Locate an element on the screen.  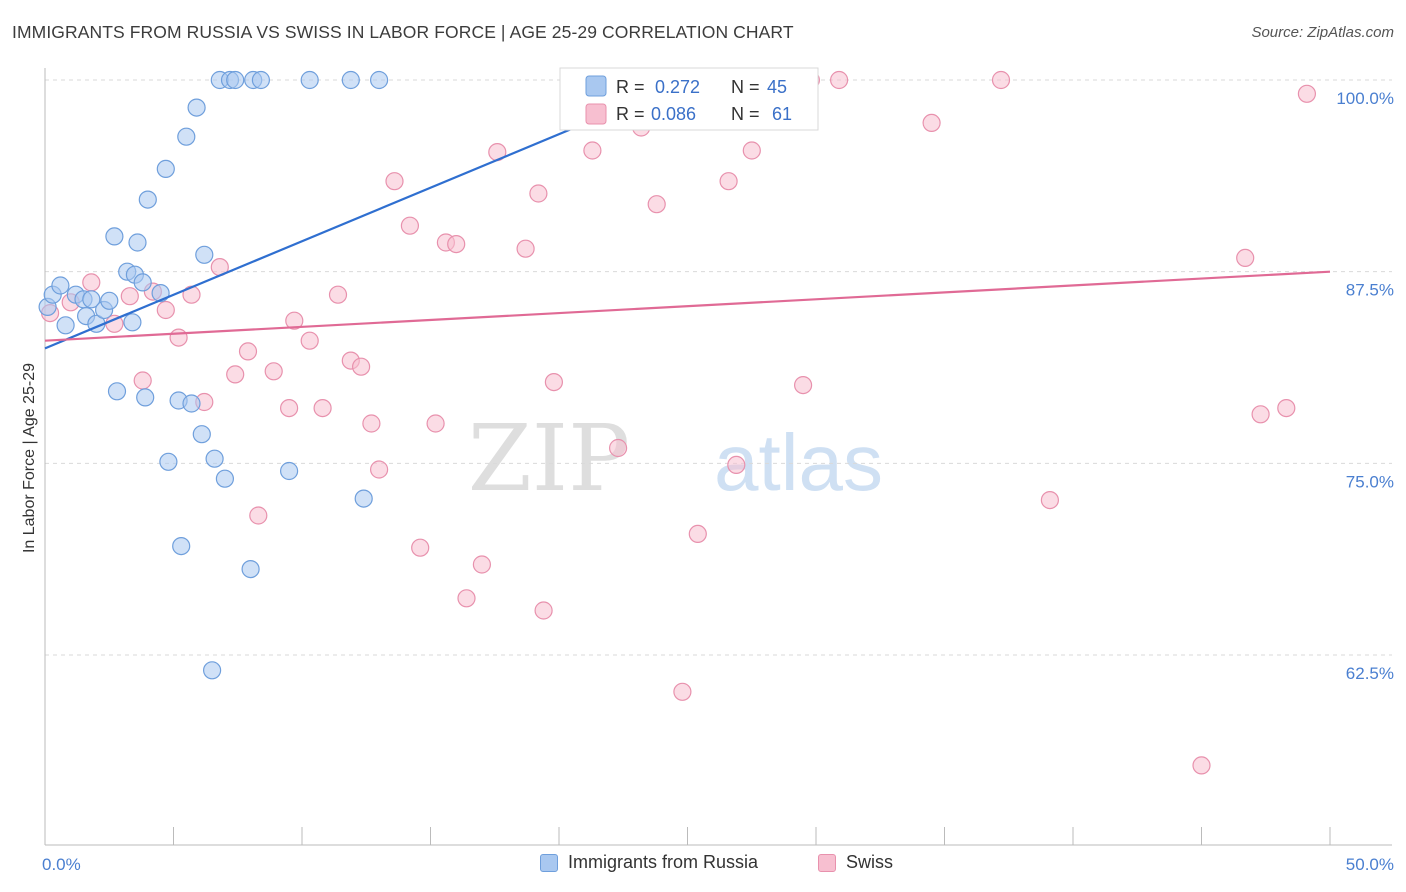
series-legend: Immigrants from Russia Swiss is located at coordinates (703, 865).